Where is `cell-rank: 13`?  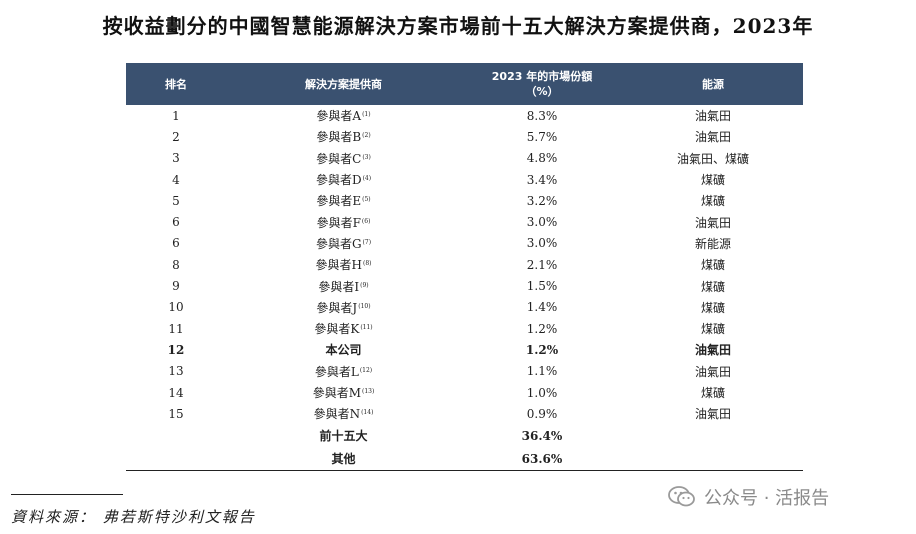 cell-rank: 13 is located at coordinates (176, 371).